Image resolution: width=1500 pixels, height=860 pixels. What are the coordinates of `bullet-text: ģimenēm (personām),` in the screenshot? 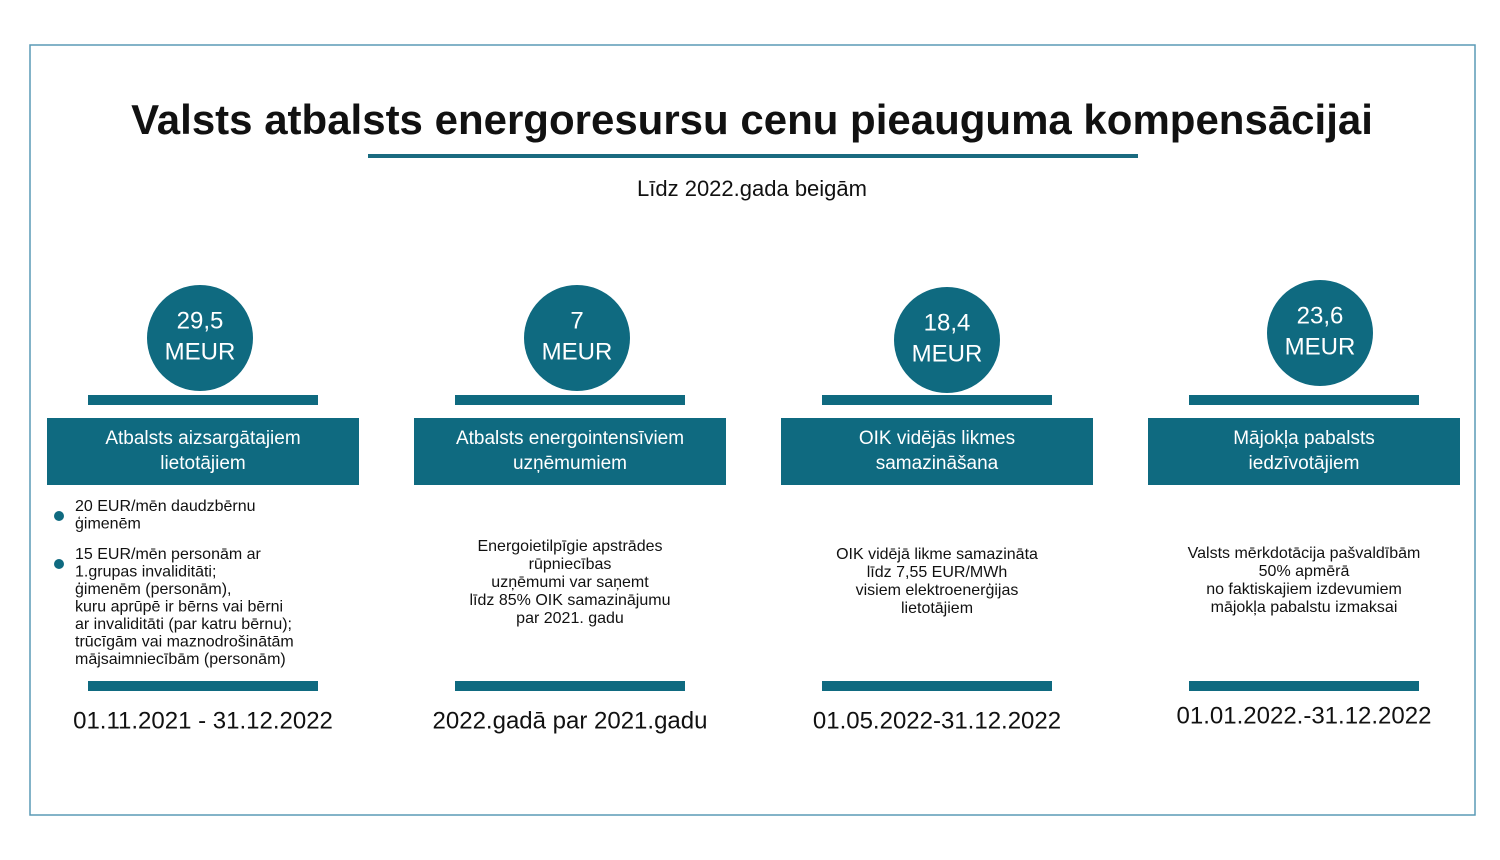 It's located at (153, 589).